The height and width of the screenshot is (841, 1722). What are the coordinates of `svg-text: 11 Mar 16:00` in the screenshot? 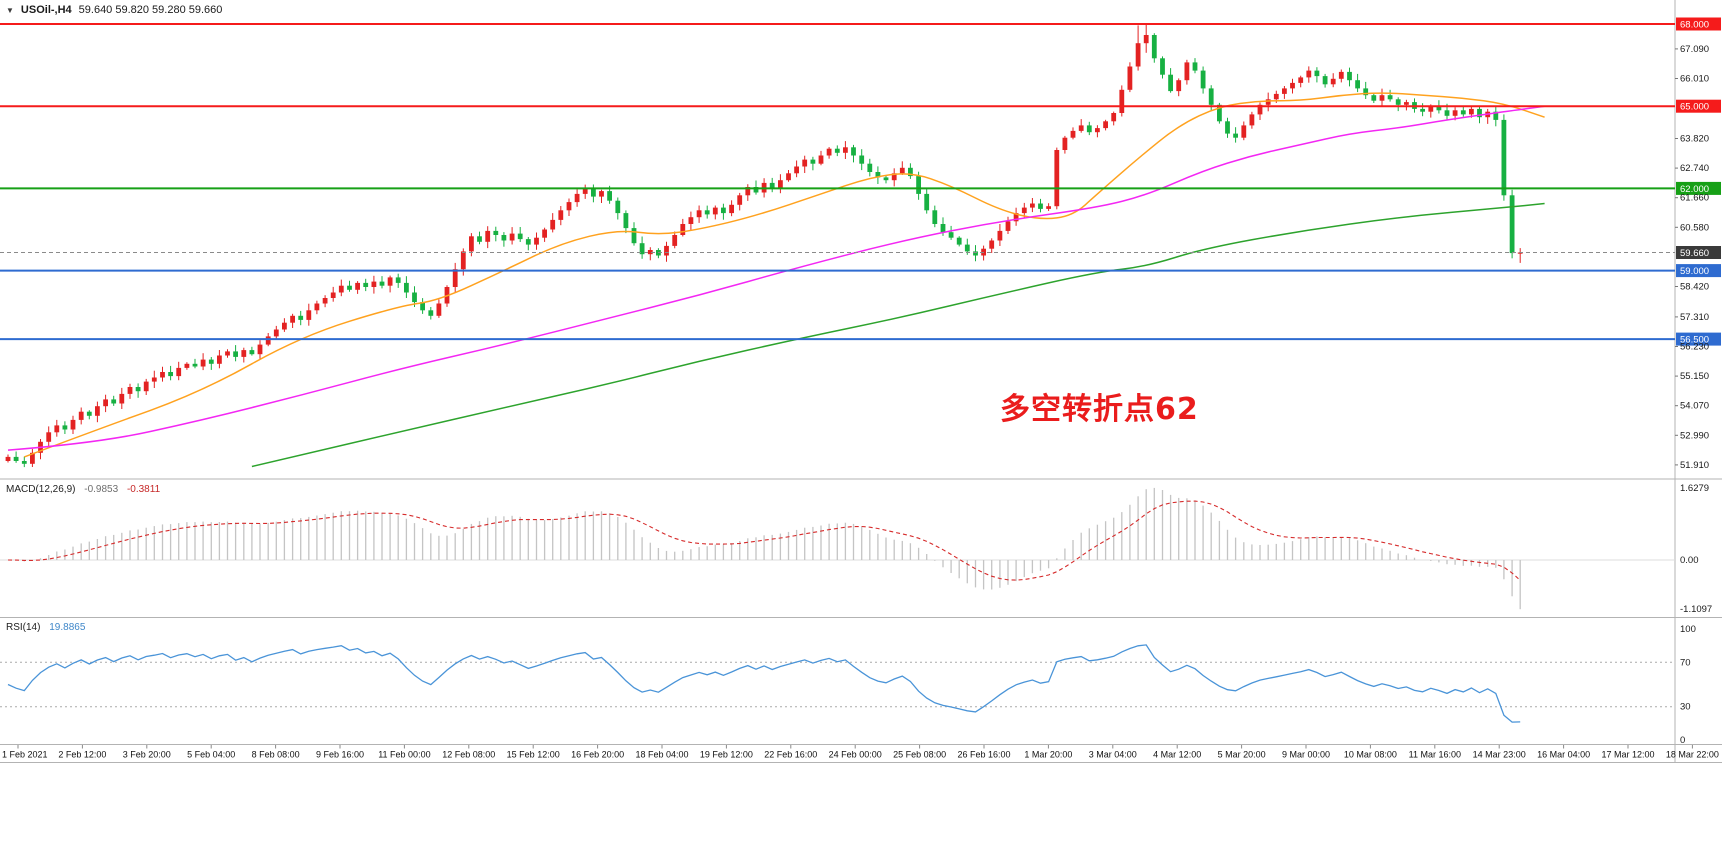 It's located at (1435, 755).